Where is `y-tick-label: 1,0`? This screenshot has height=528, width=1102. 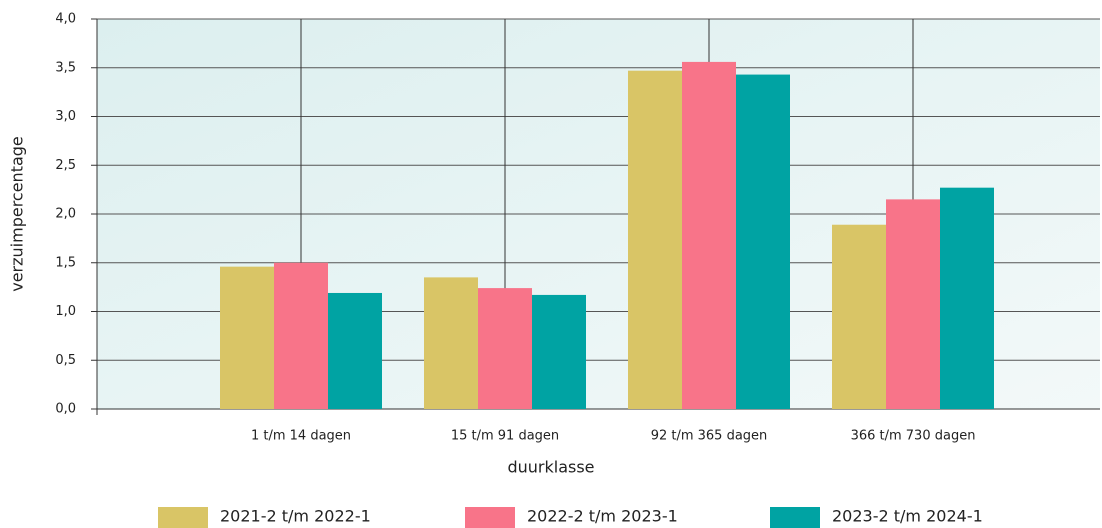
y-tick-label: 1,0 is located at coordinates (65, 311).